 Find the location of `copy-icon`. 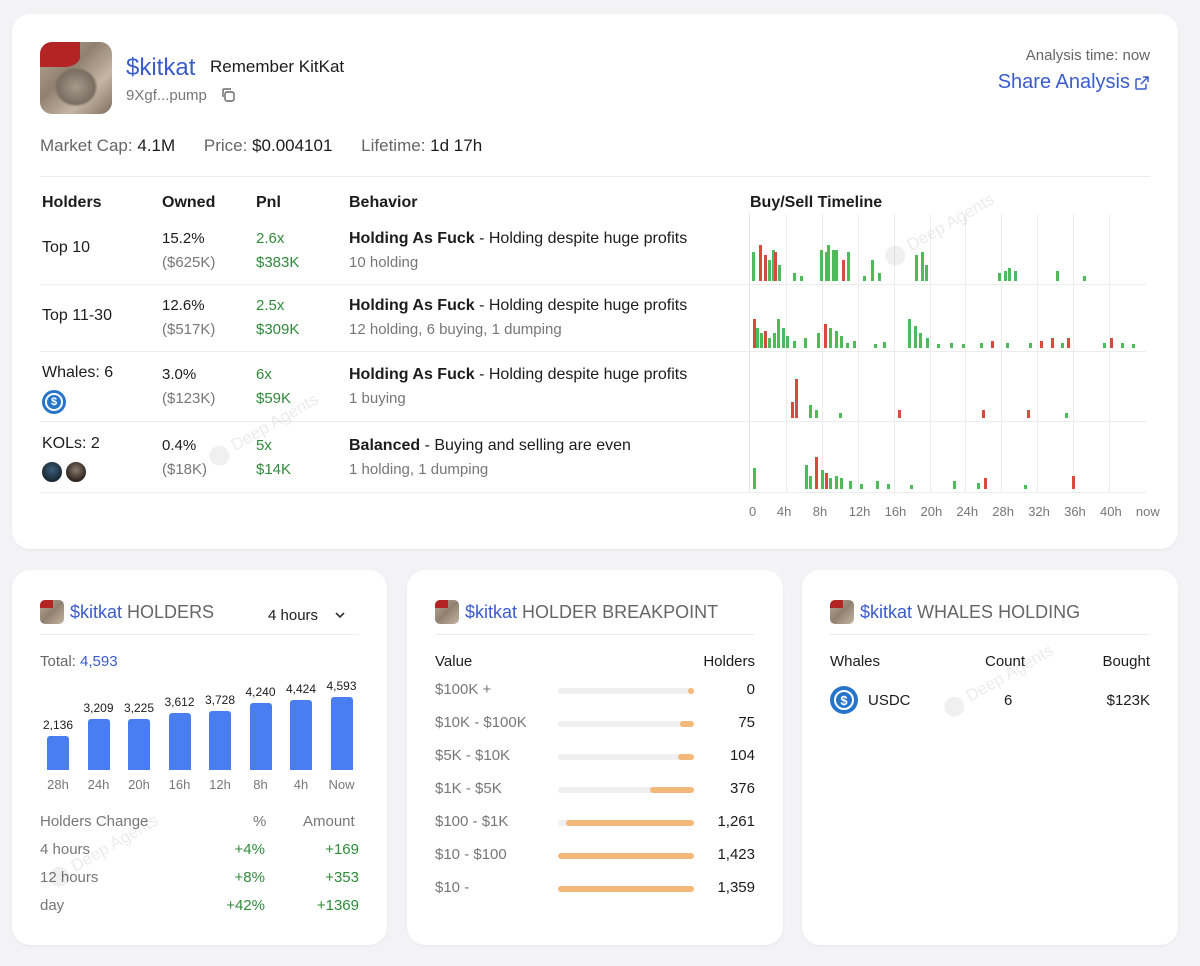

copy-icon is located at coordinates (228, 97).